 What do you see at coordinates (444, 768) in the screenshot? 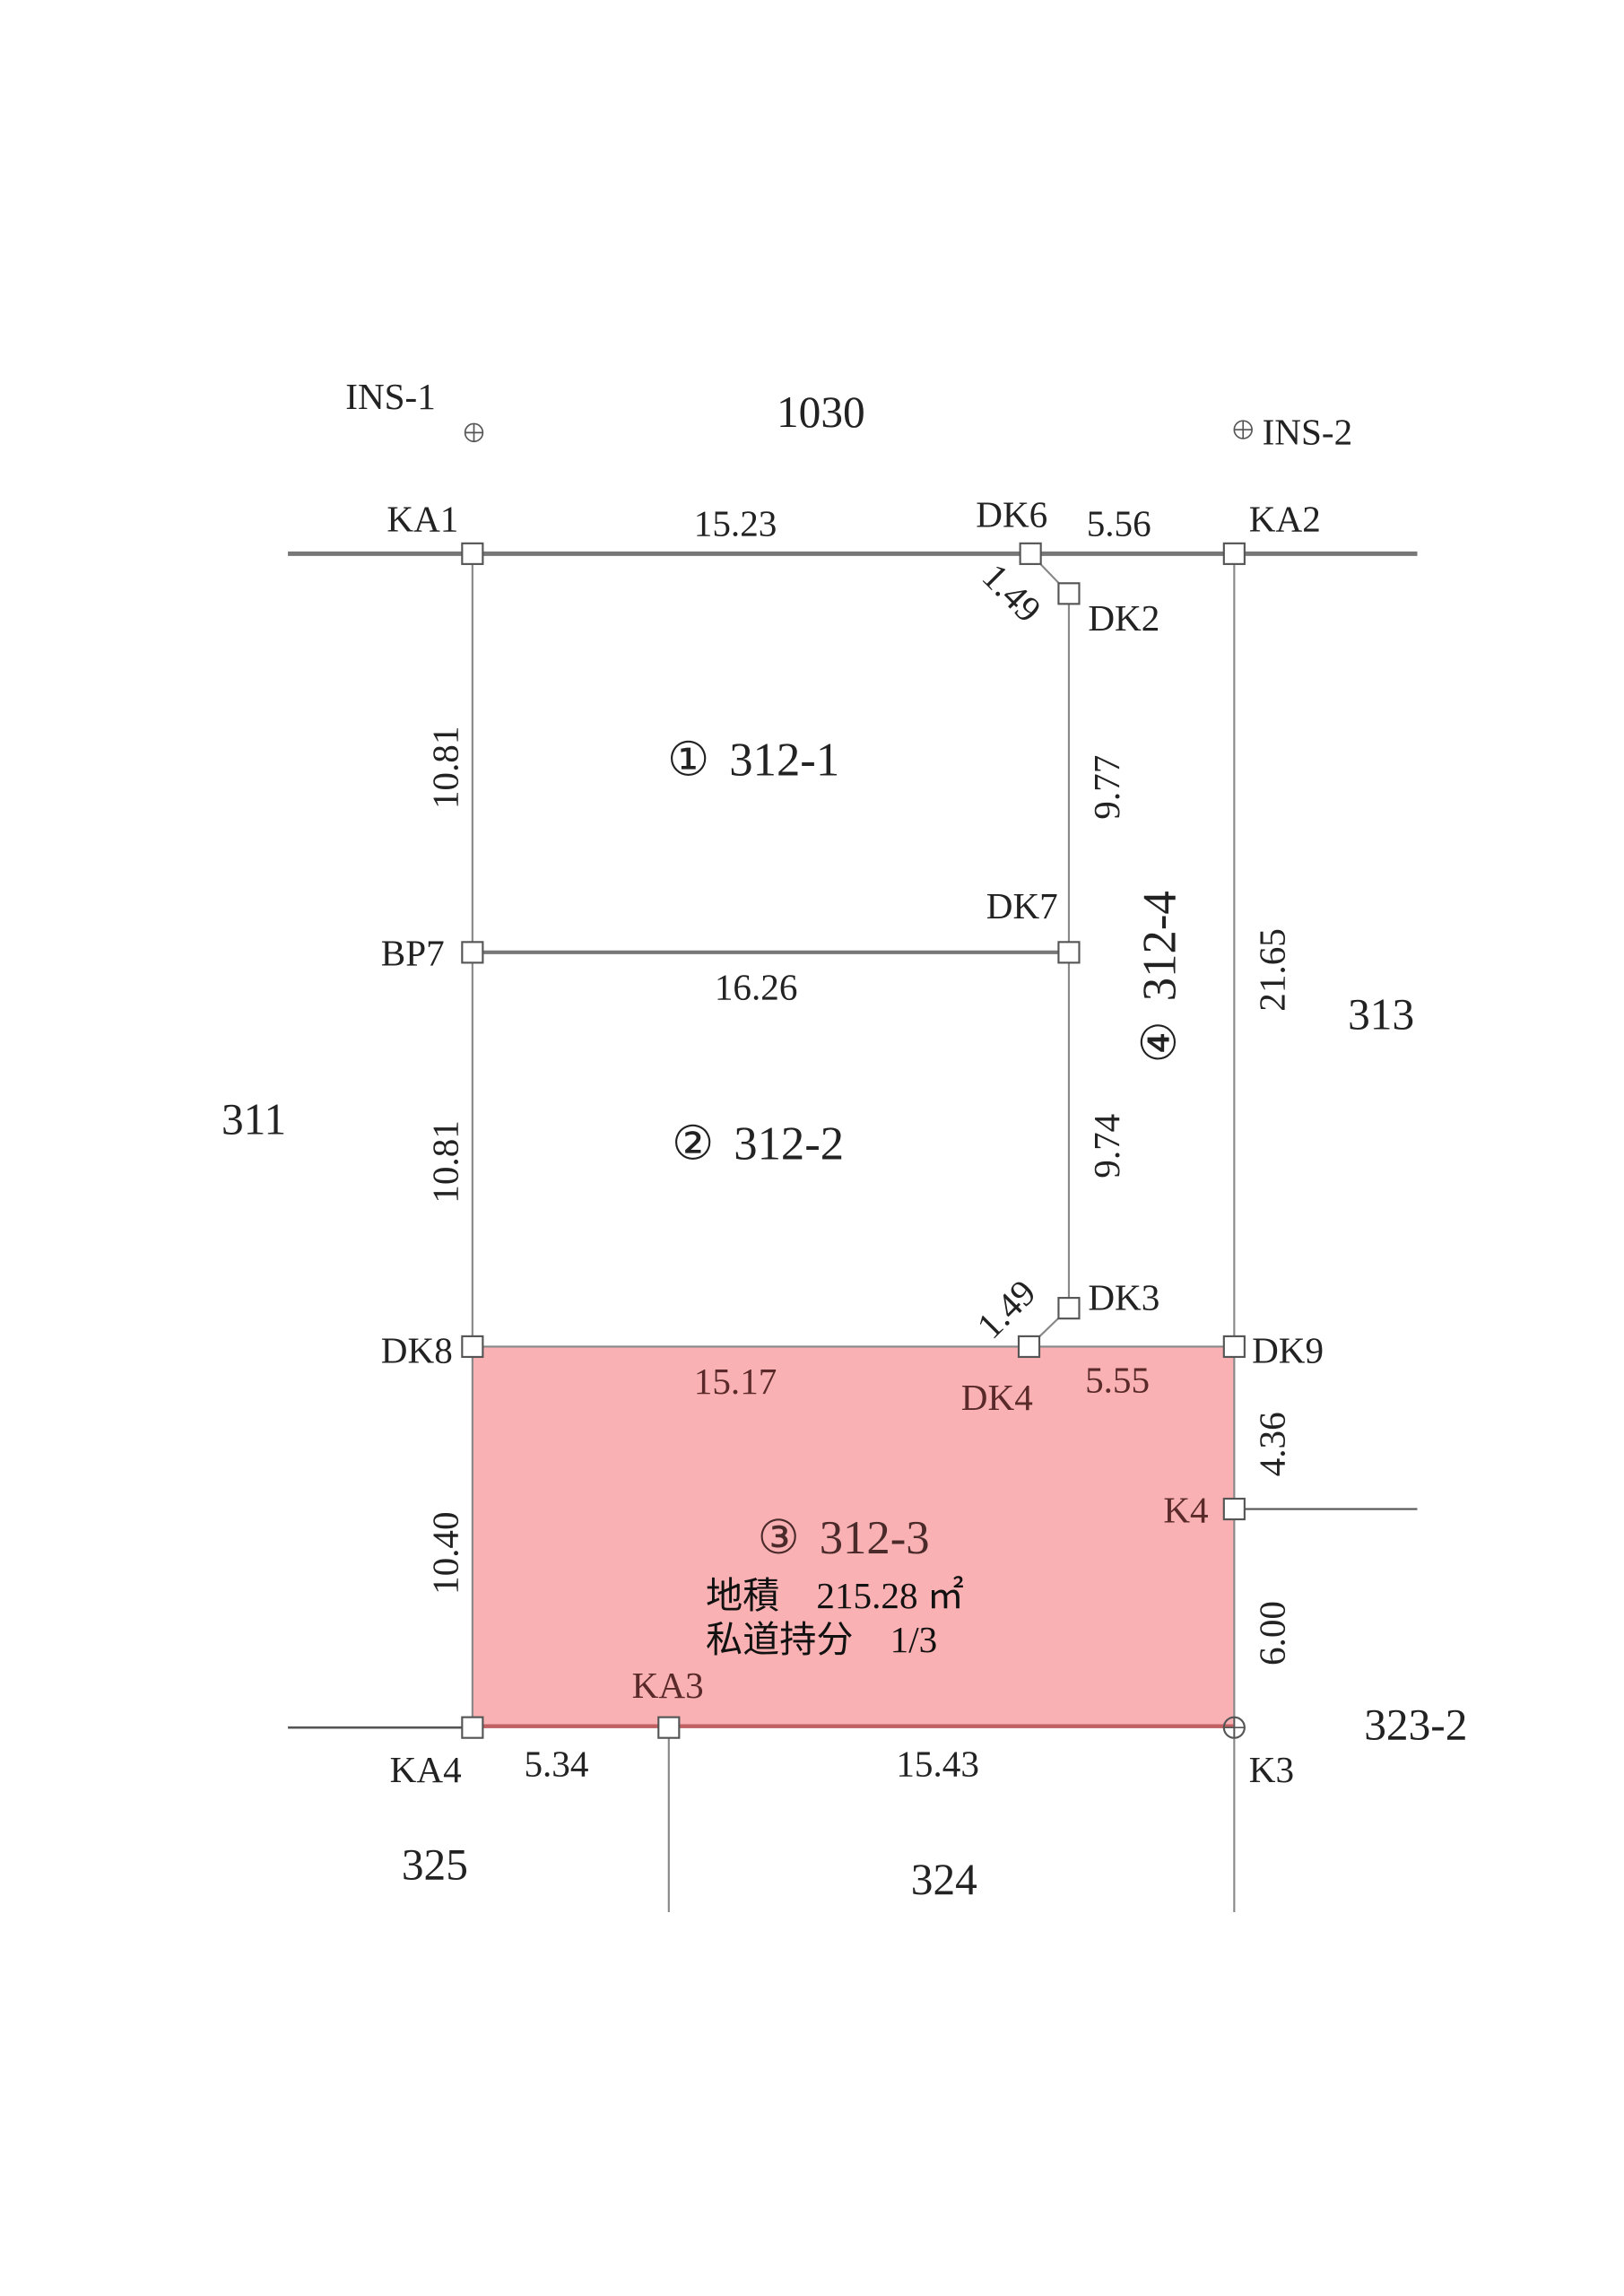
I see `dim-ka1-bp7: 10.81` at bounding box center [444, 768].